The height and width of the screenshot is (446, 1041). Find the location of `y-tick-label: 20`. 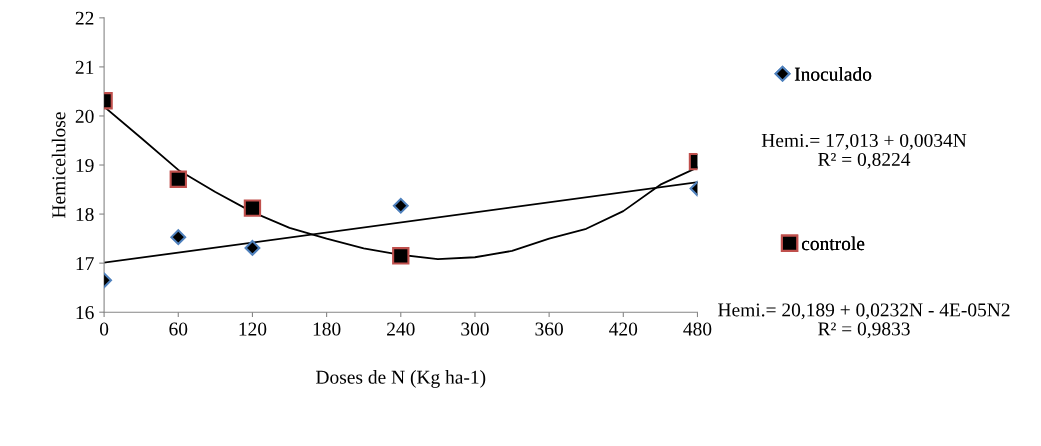

y-tick-label: 20 is located at coordinates (84, 116).